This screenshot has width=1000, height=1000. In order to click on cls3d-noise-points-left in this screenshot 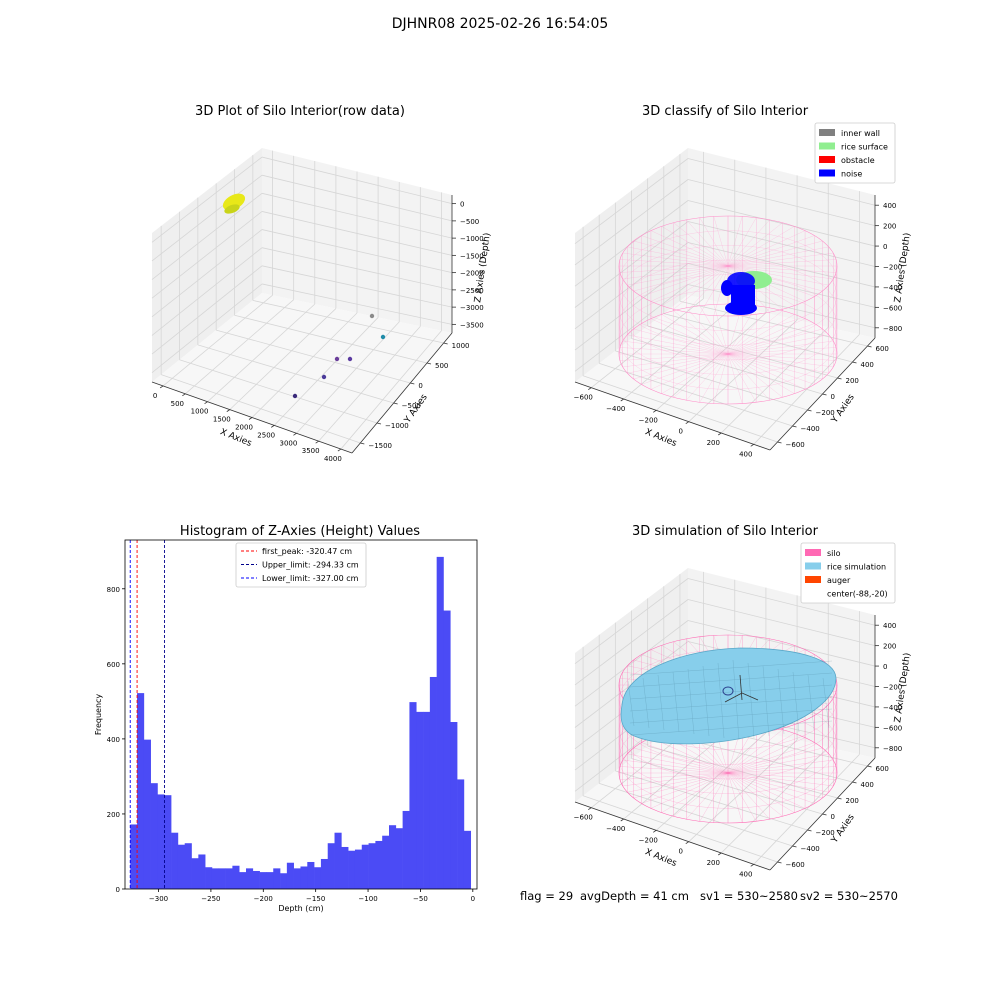, I will do `click(727, 288)`.